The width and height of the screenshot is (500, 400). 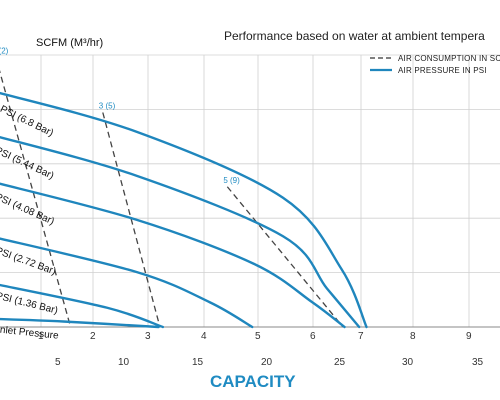 I want to click on curve-label-1: 100 PSI (6.8 Bar), so click(x=27, y=117).